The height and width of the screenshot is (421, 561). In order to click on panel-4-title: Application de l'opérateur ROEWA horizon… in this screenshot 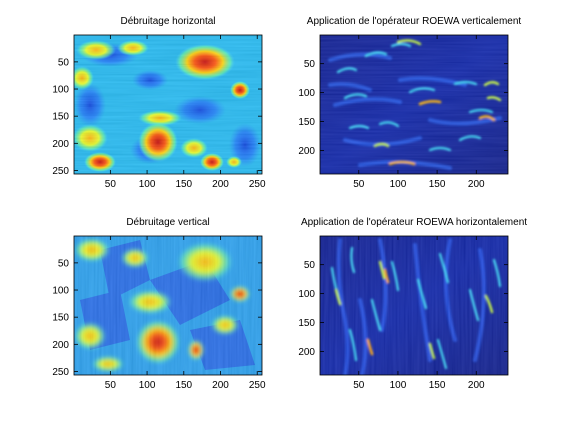, I will do `click(414, 222)`.